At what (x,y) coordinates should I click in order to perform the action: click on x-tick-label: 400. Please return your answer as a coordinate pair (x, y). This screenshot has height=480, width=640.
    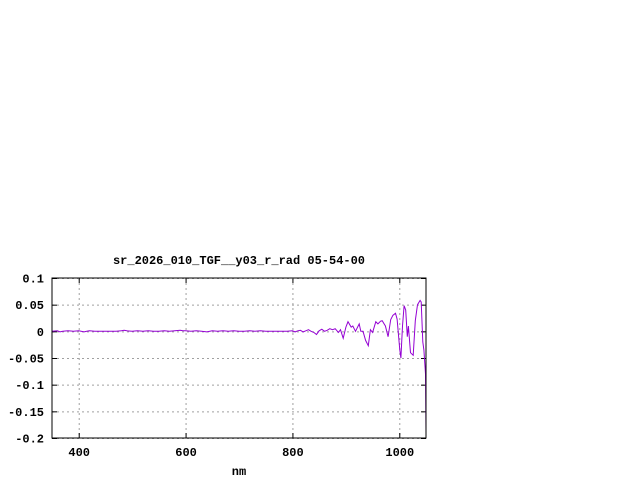
    Looking at the image, I should click on (79, 453).